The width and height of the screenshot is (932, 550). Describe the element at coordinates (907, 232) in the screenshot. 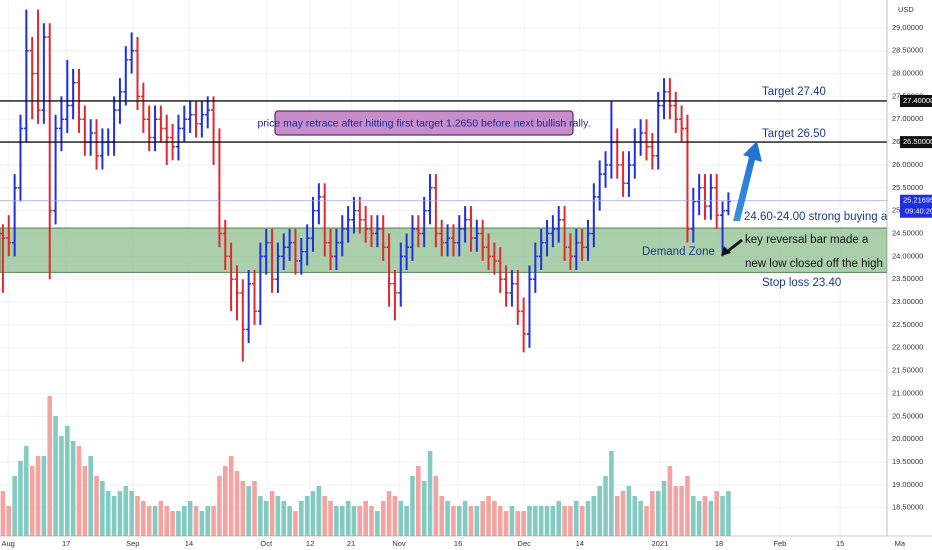

I see `y-tick-label: 24.50000` at that location.